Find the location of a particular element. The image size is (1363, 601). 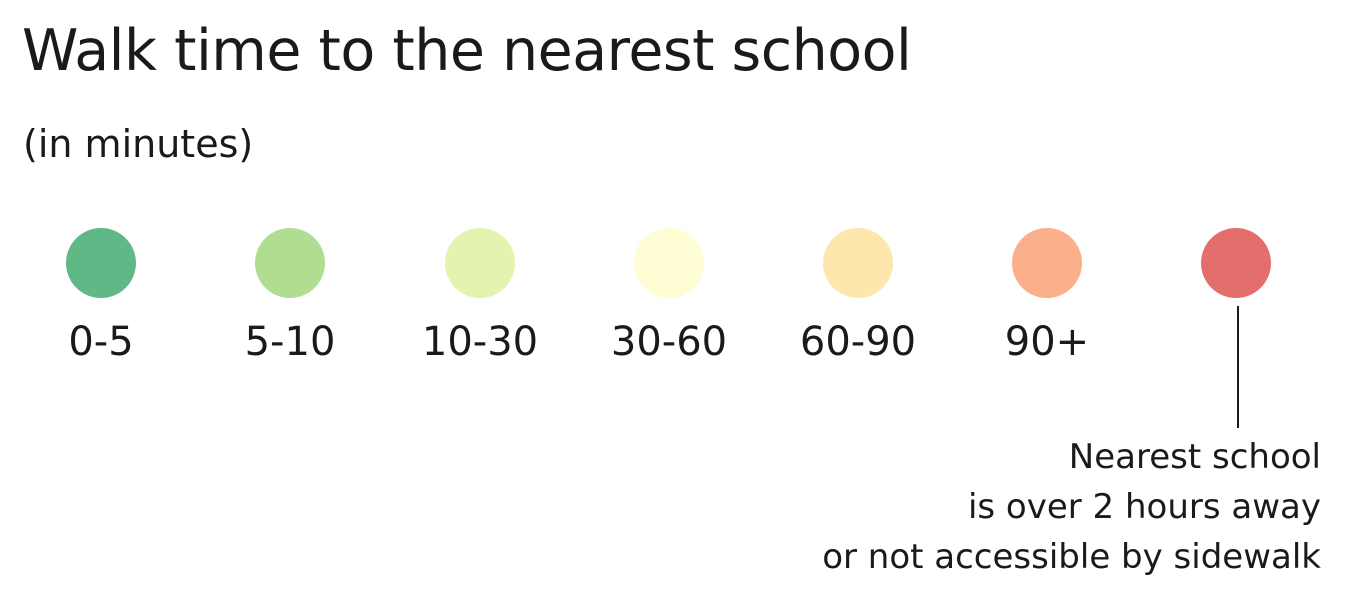

legend-subtitle: (in minutes) is located at coordinates (138, 144).